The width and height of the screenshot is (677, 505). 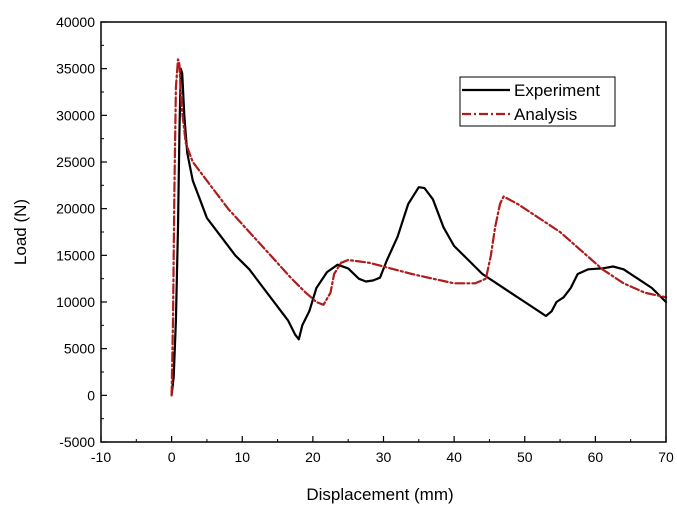 I want to click on y-tick-label: 35000, so click(x=75, y=69).